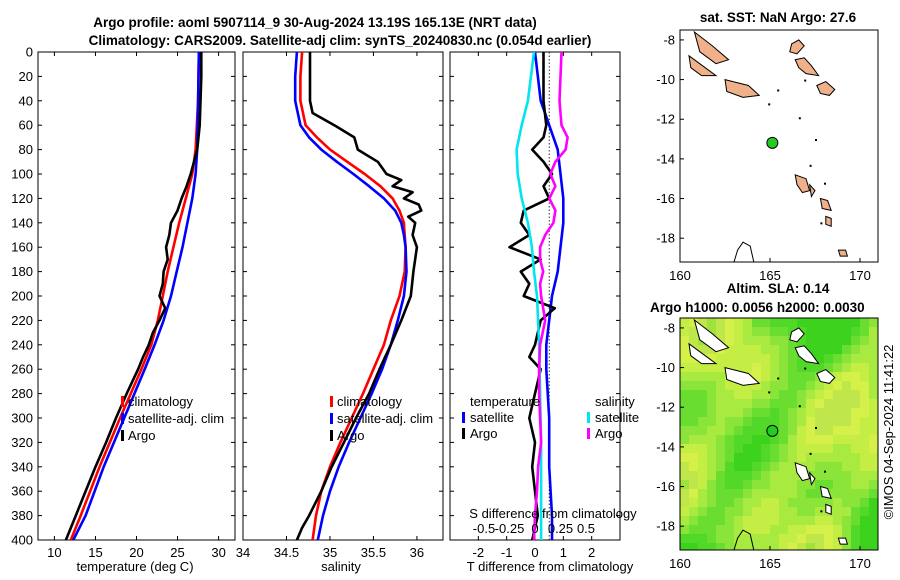 The width and height of the screenshot is (900, 580). Describe the element at coordinates (331, 401) in the screenshot. I see `legend-swatch-climatology` at that location.